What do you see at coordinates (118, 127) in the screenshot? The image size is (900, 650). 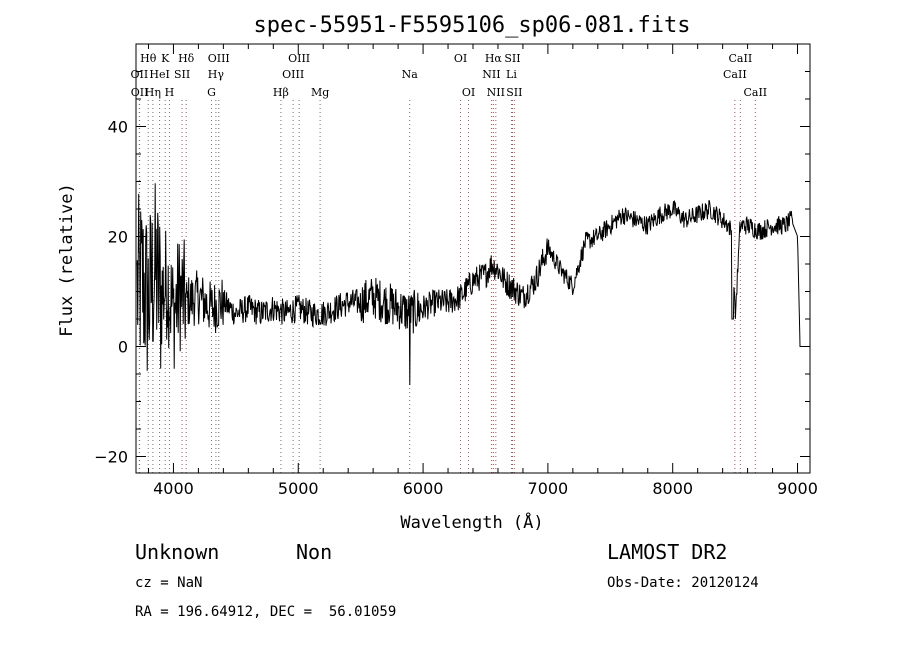 I see `y-tick-label: 40` at bounding box center [118, 127].